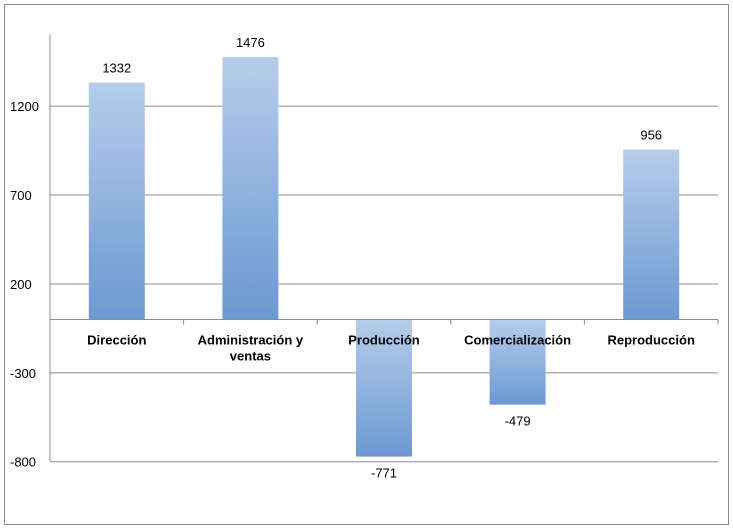  What do you see at coordinates (24, 106) in the screenshot?
I see `y-tick-label: 1200` at bounding box center [24, 106].